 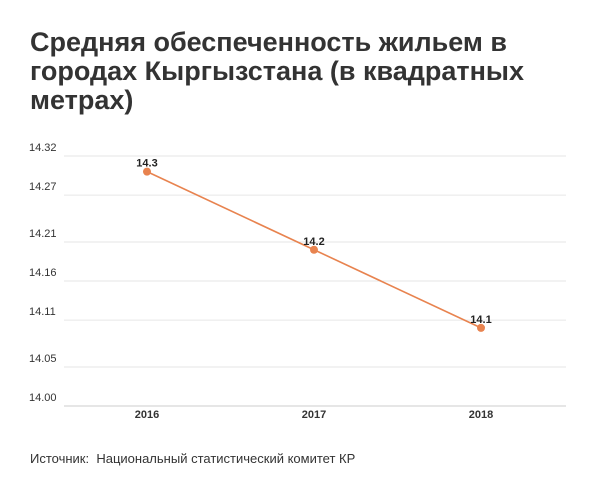 I want to click on data-label: 14.2, so click(x=313, y=242).